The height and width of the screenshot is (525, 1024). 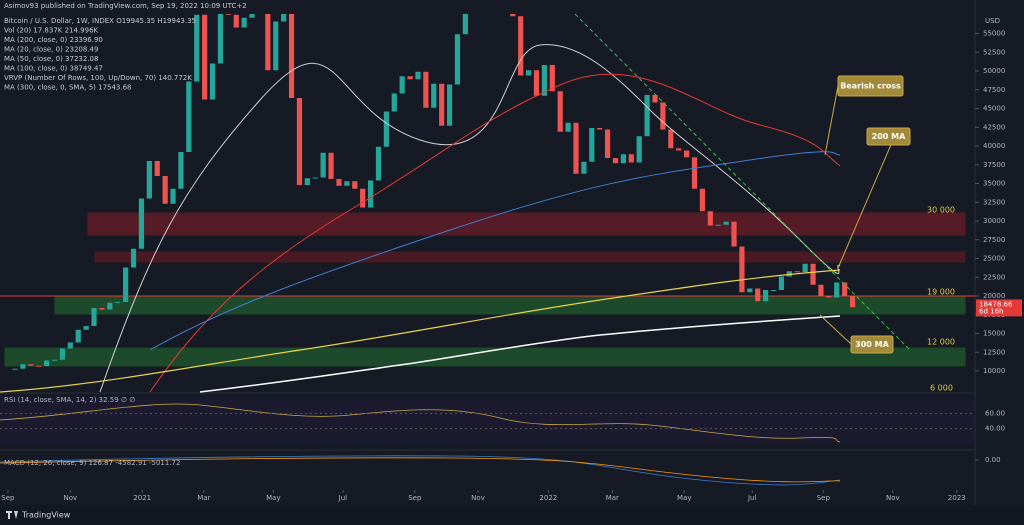 I want to click on rsi-tick-label: 60.00, so click(x=995, y=413).